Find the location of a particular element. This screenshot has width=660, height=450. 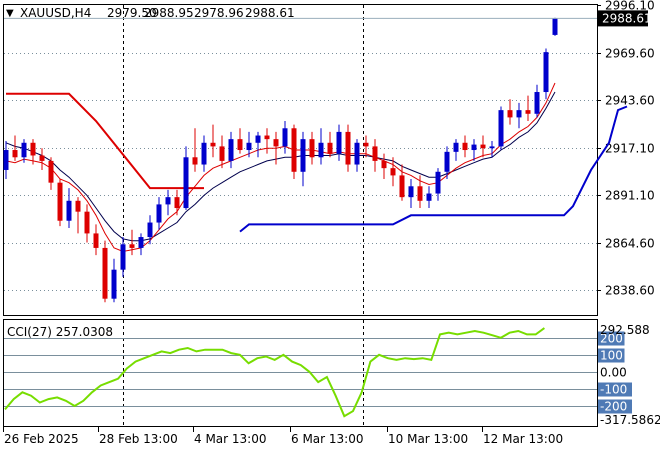

open-value: 2979.50 is located at coordinates (132, 13).